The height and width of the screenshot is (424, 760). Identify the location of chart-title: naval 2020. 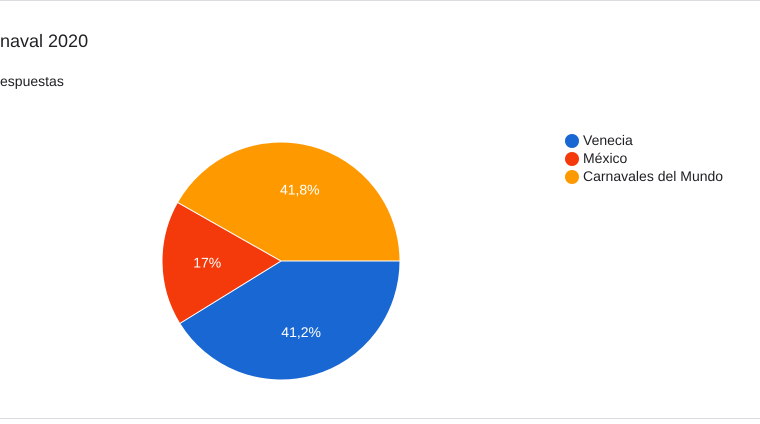
(44, 41).